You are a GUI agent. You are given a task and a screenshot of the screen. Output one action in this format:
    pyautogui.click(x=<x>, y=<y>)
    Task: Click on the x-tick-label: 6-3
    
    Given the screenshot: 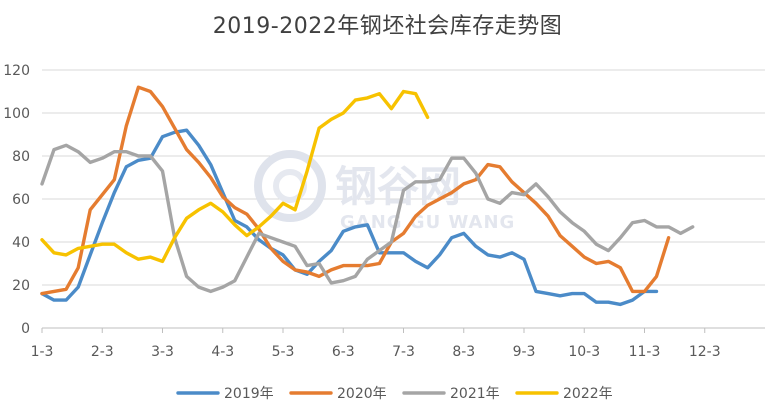 What is the action you would take?
    pyautogui.click(x=343, y=352)
    